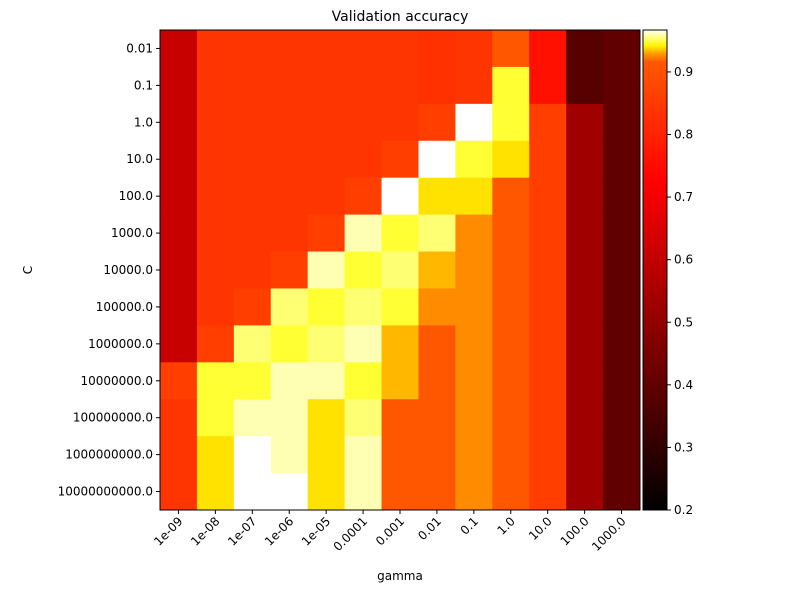 The height and width of the screenshot is (604, 800). What do you see at coordinates (116, 381) in the screenshot?
I see `y-tick-label: 10000000.0` at bounding box center [116, 381].